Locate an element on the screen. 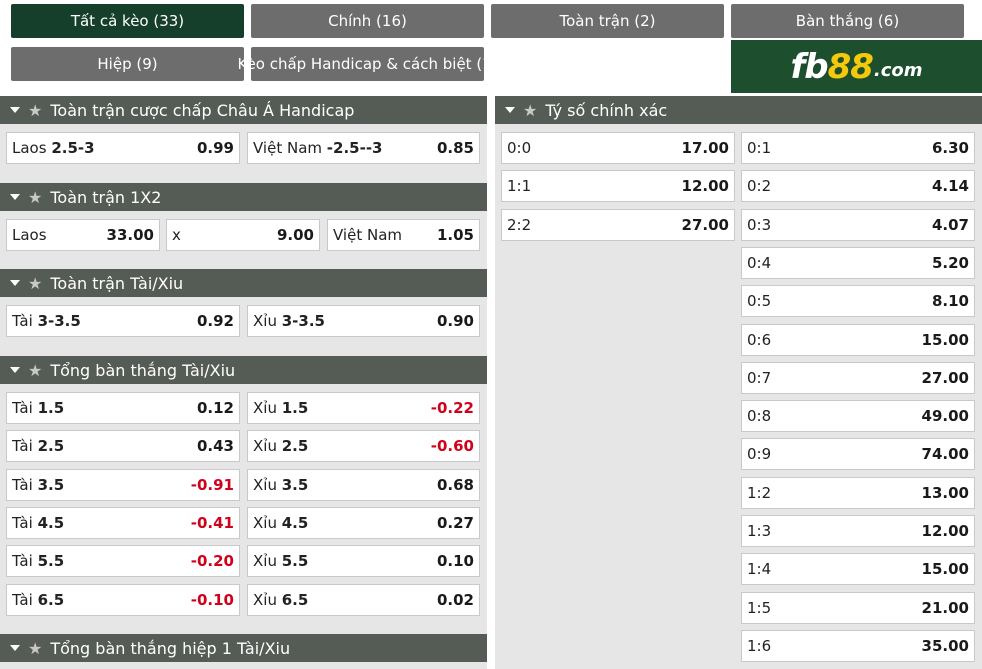 This screenshot has width=982, height=669. section-header-correct-score: ★ Tý số chính xác is located at coordinates (738, 110).